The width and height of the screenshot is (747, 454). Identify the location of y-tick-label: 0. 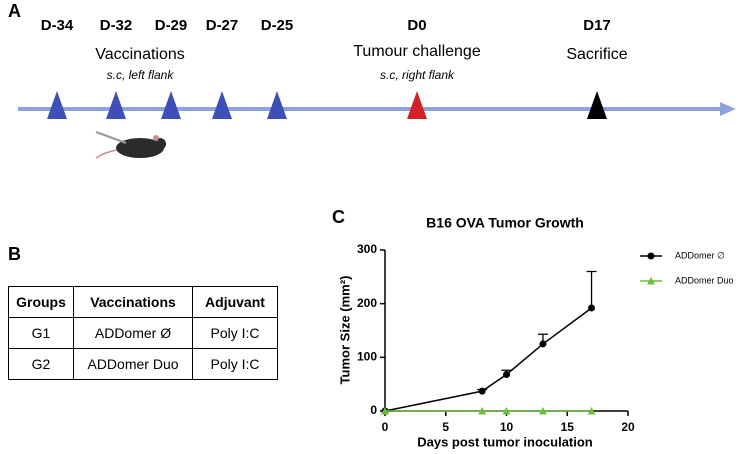
(373, 410).